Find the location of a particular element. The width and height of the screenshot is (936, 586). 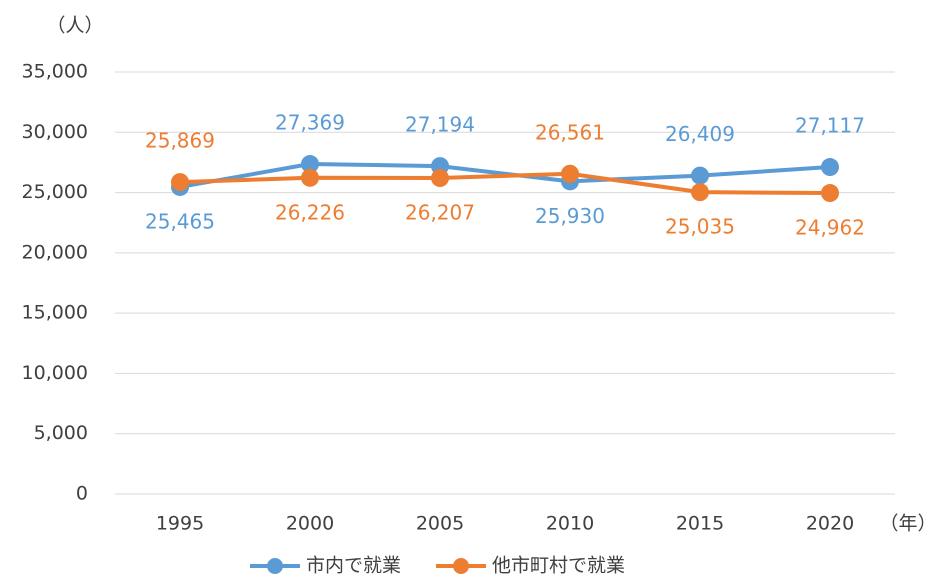

legend-label: 他市町村で就業 is located at coordinates (558, 566).